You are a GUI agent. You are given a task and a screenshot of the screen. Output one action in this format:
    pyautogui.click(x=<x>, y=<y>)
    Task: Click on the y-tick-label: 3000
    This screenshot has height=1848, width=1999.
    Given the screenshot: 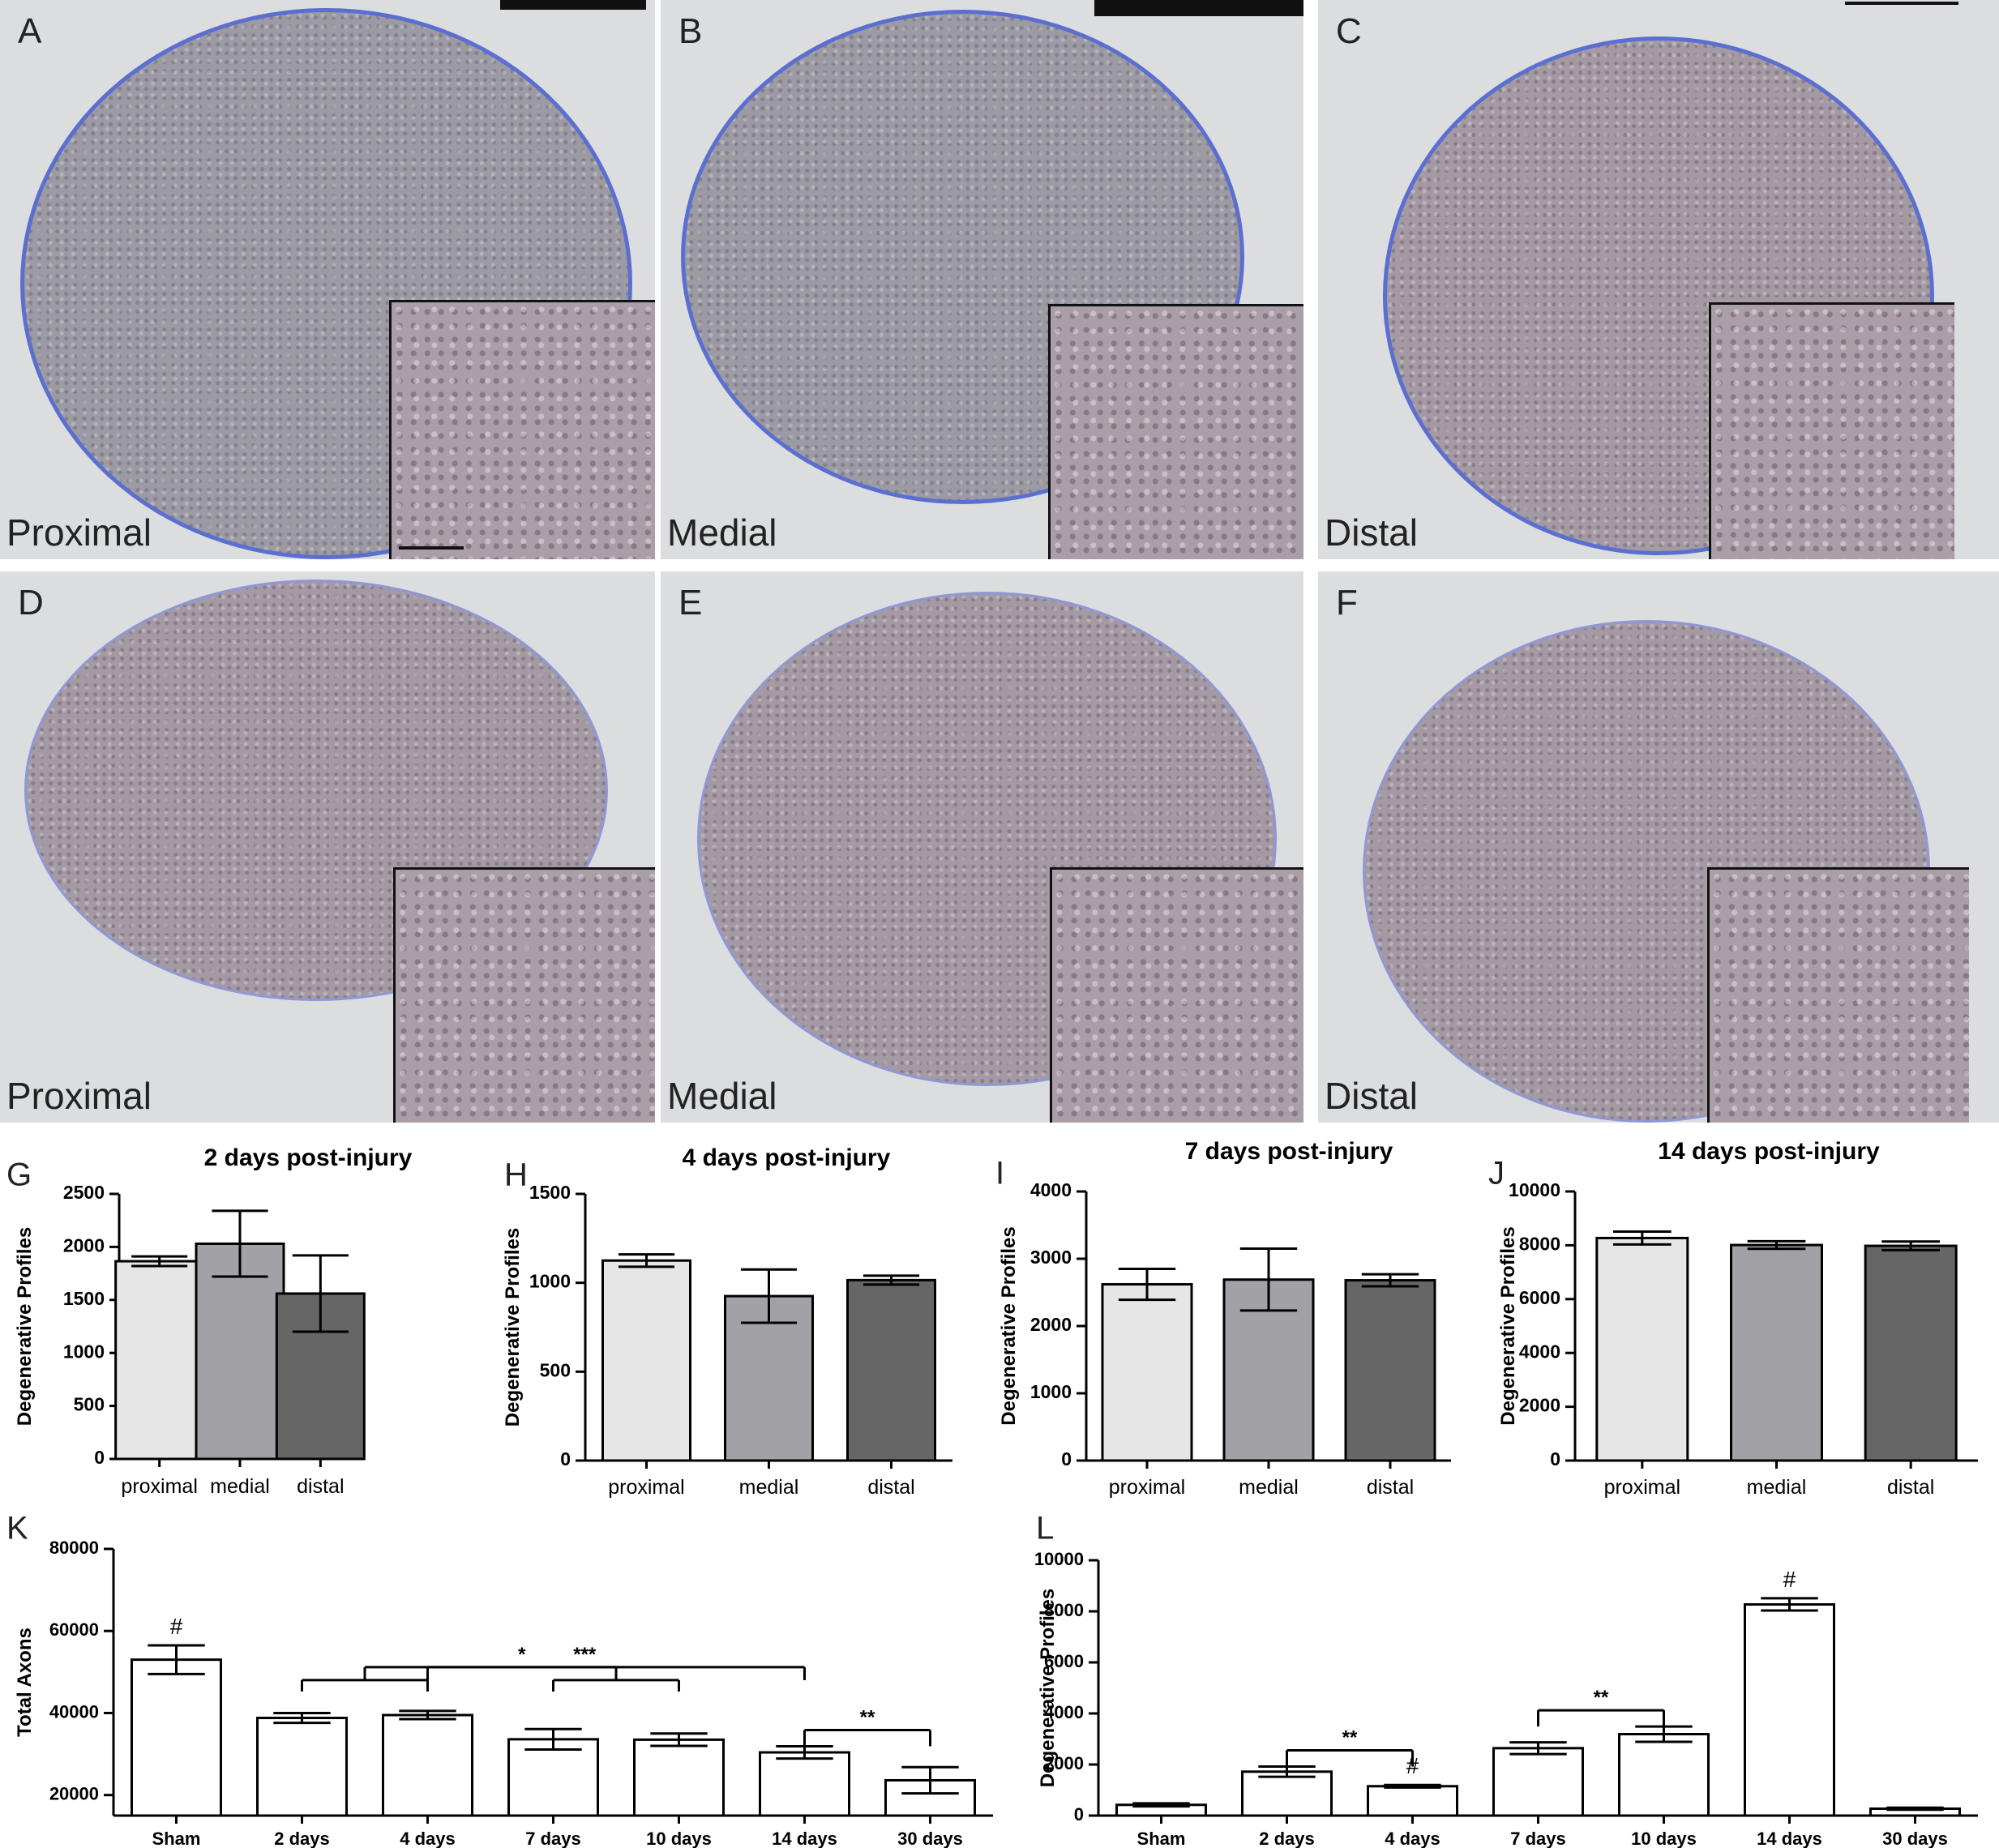 What is the action you would take?
    pyautogui.click(x=1051, y=1257)
    